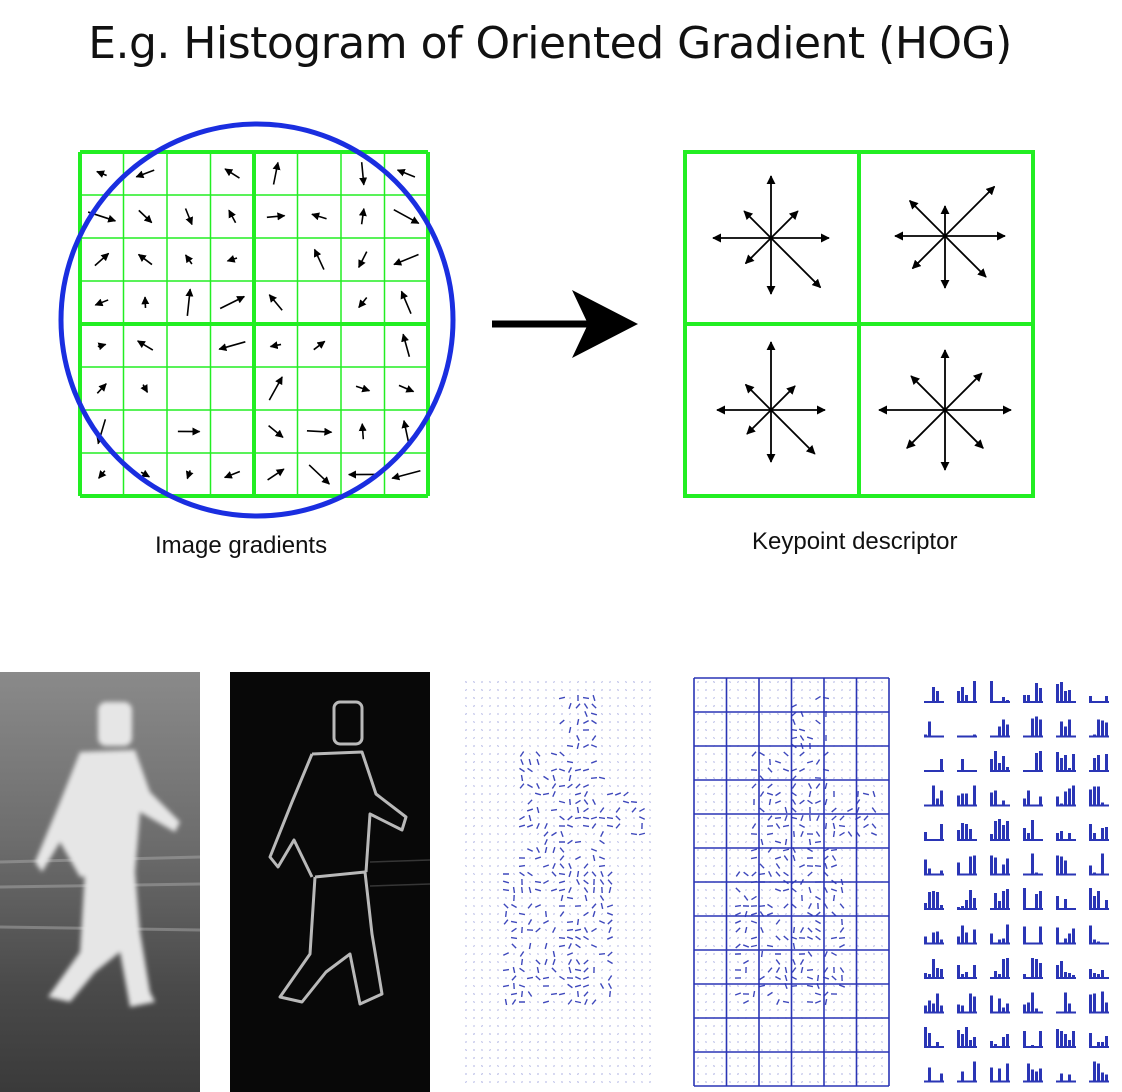 The image size is (1122, 1092). I want to click on gradient-orientation-field, so click(560, 882).